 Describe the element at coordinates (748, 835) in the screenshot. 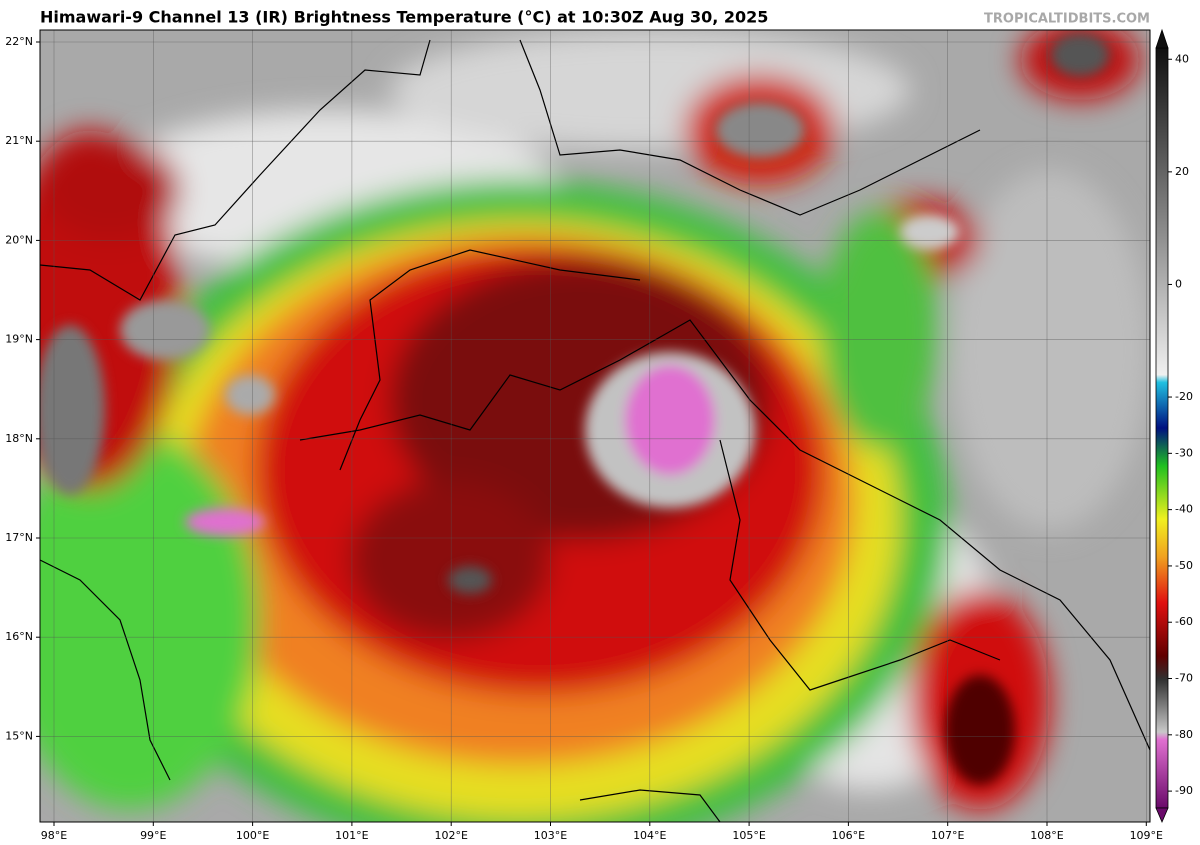

I see `lon-label: 105°E` at that location.